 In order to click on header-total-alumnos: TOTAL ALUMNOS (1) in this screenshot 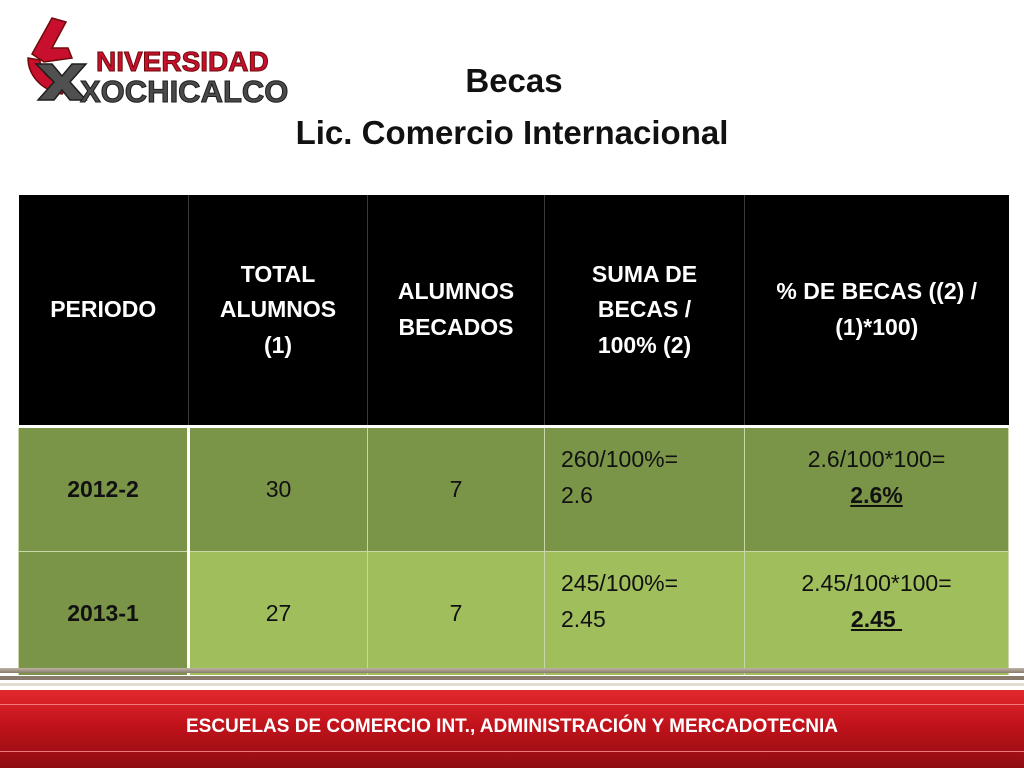, I will do `click(278, 311)`.